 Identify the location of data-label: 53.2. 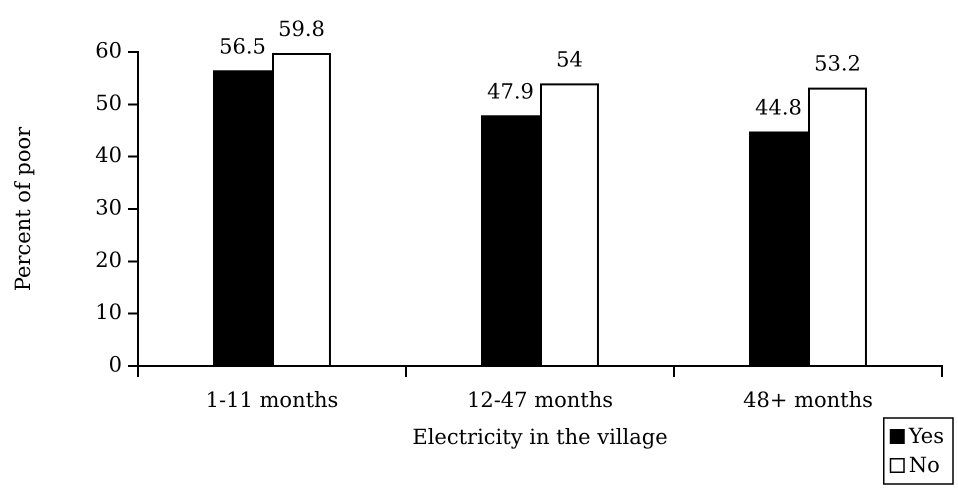
(837, 64).